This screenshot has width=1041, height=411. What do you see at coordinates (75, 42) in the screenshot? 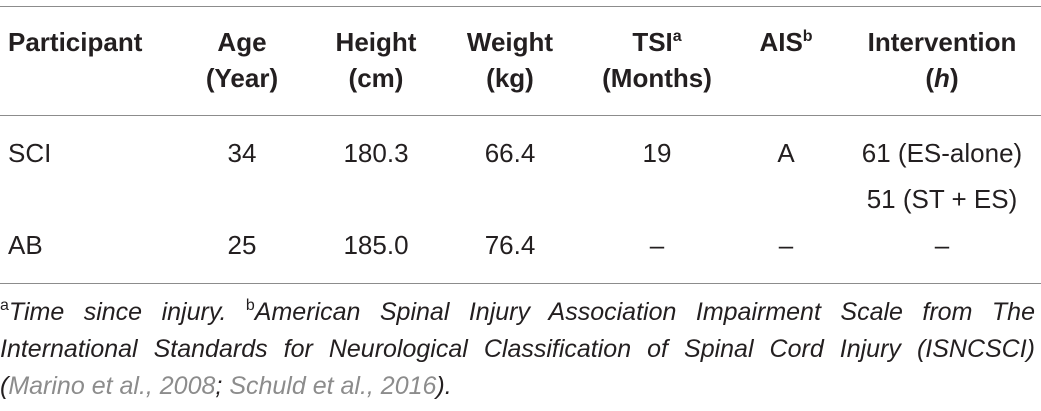
I see `header-participant: Participant` at bounding box center [75, 42].